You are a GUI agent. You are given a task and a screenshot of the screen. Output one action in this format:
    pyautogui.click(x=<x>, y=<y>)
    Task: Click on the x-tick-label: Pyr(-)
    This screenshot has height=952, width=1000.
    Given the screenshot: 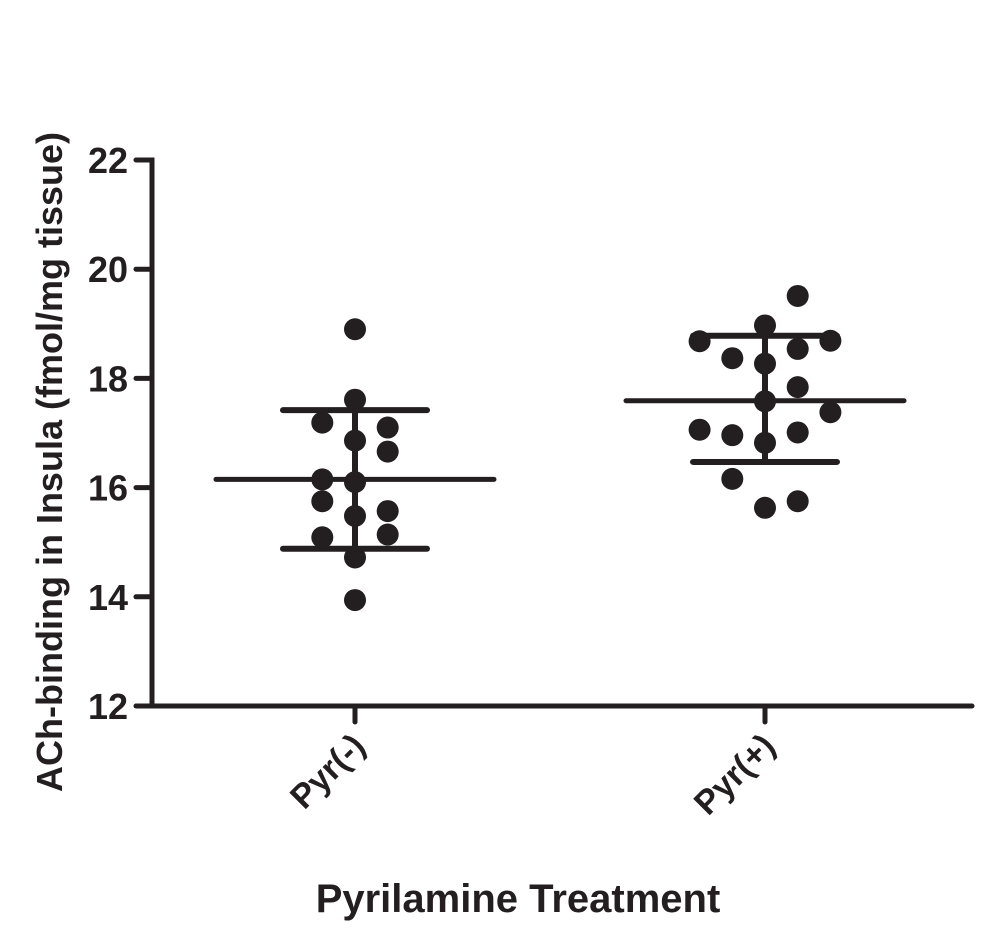 What is the action you would take?
    pyautogui.click(x=328, y=772)
    